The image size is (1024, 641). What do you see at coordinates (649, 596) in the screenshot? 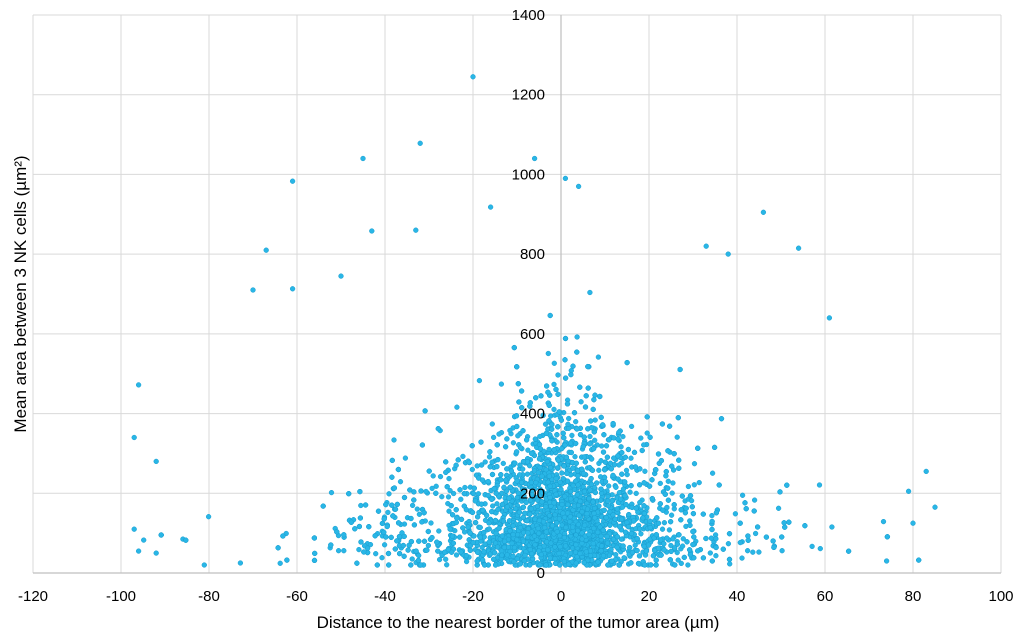
I see `x-tick-label: 20` at bounding box center [649, 596].